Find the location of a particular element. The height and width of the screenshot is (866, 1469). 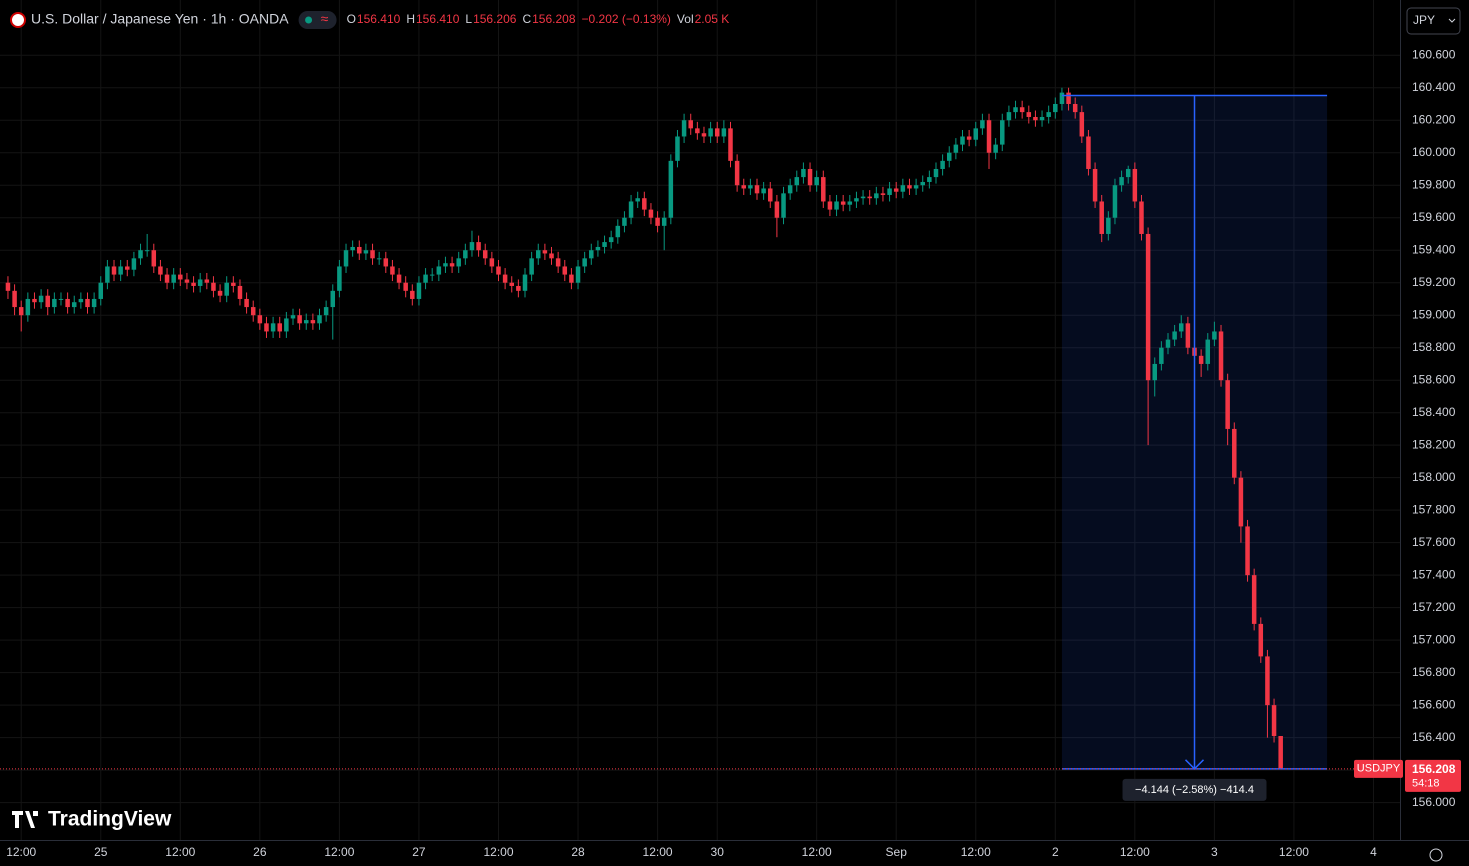

currency-button is located at coordinates (1433, 21).